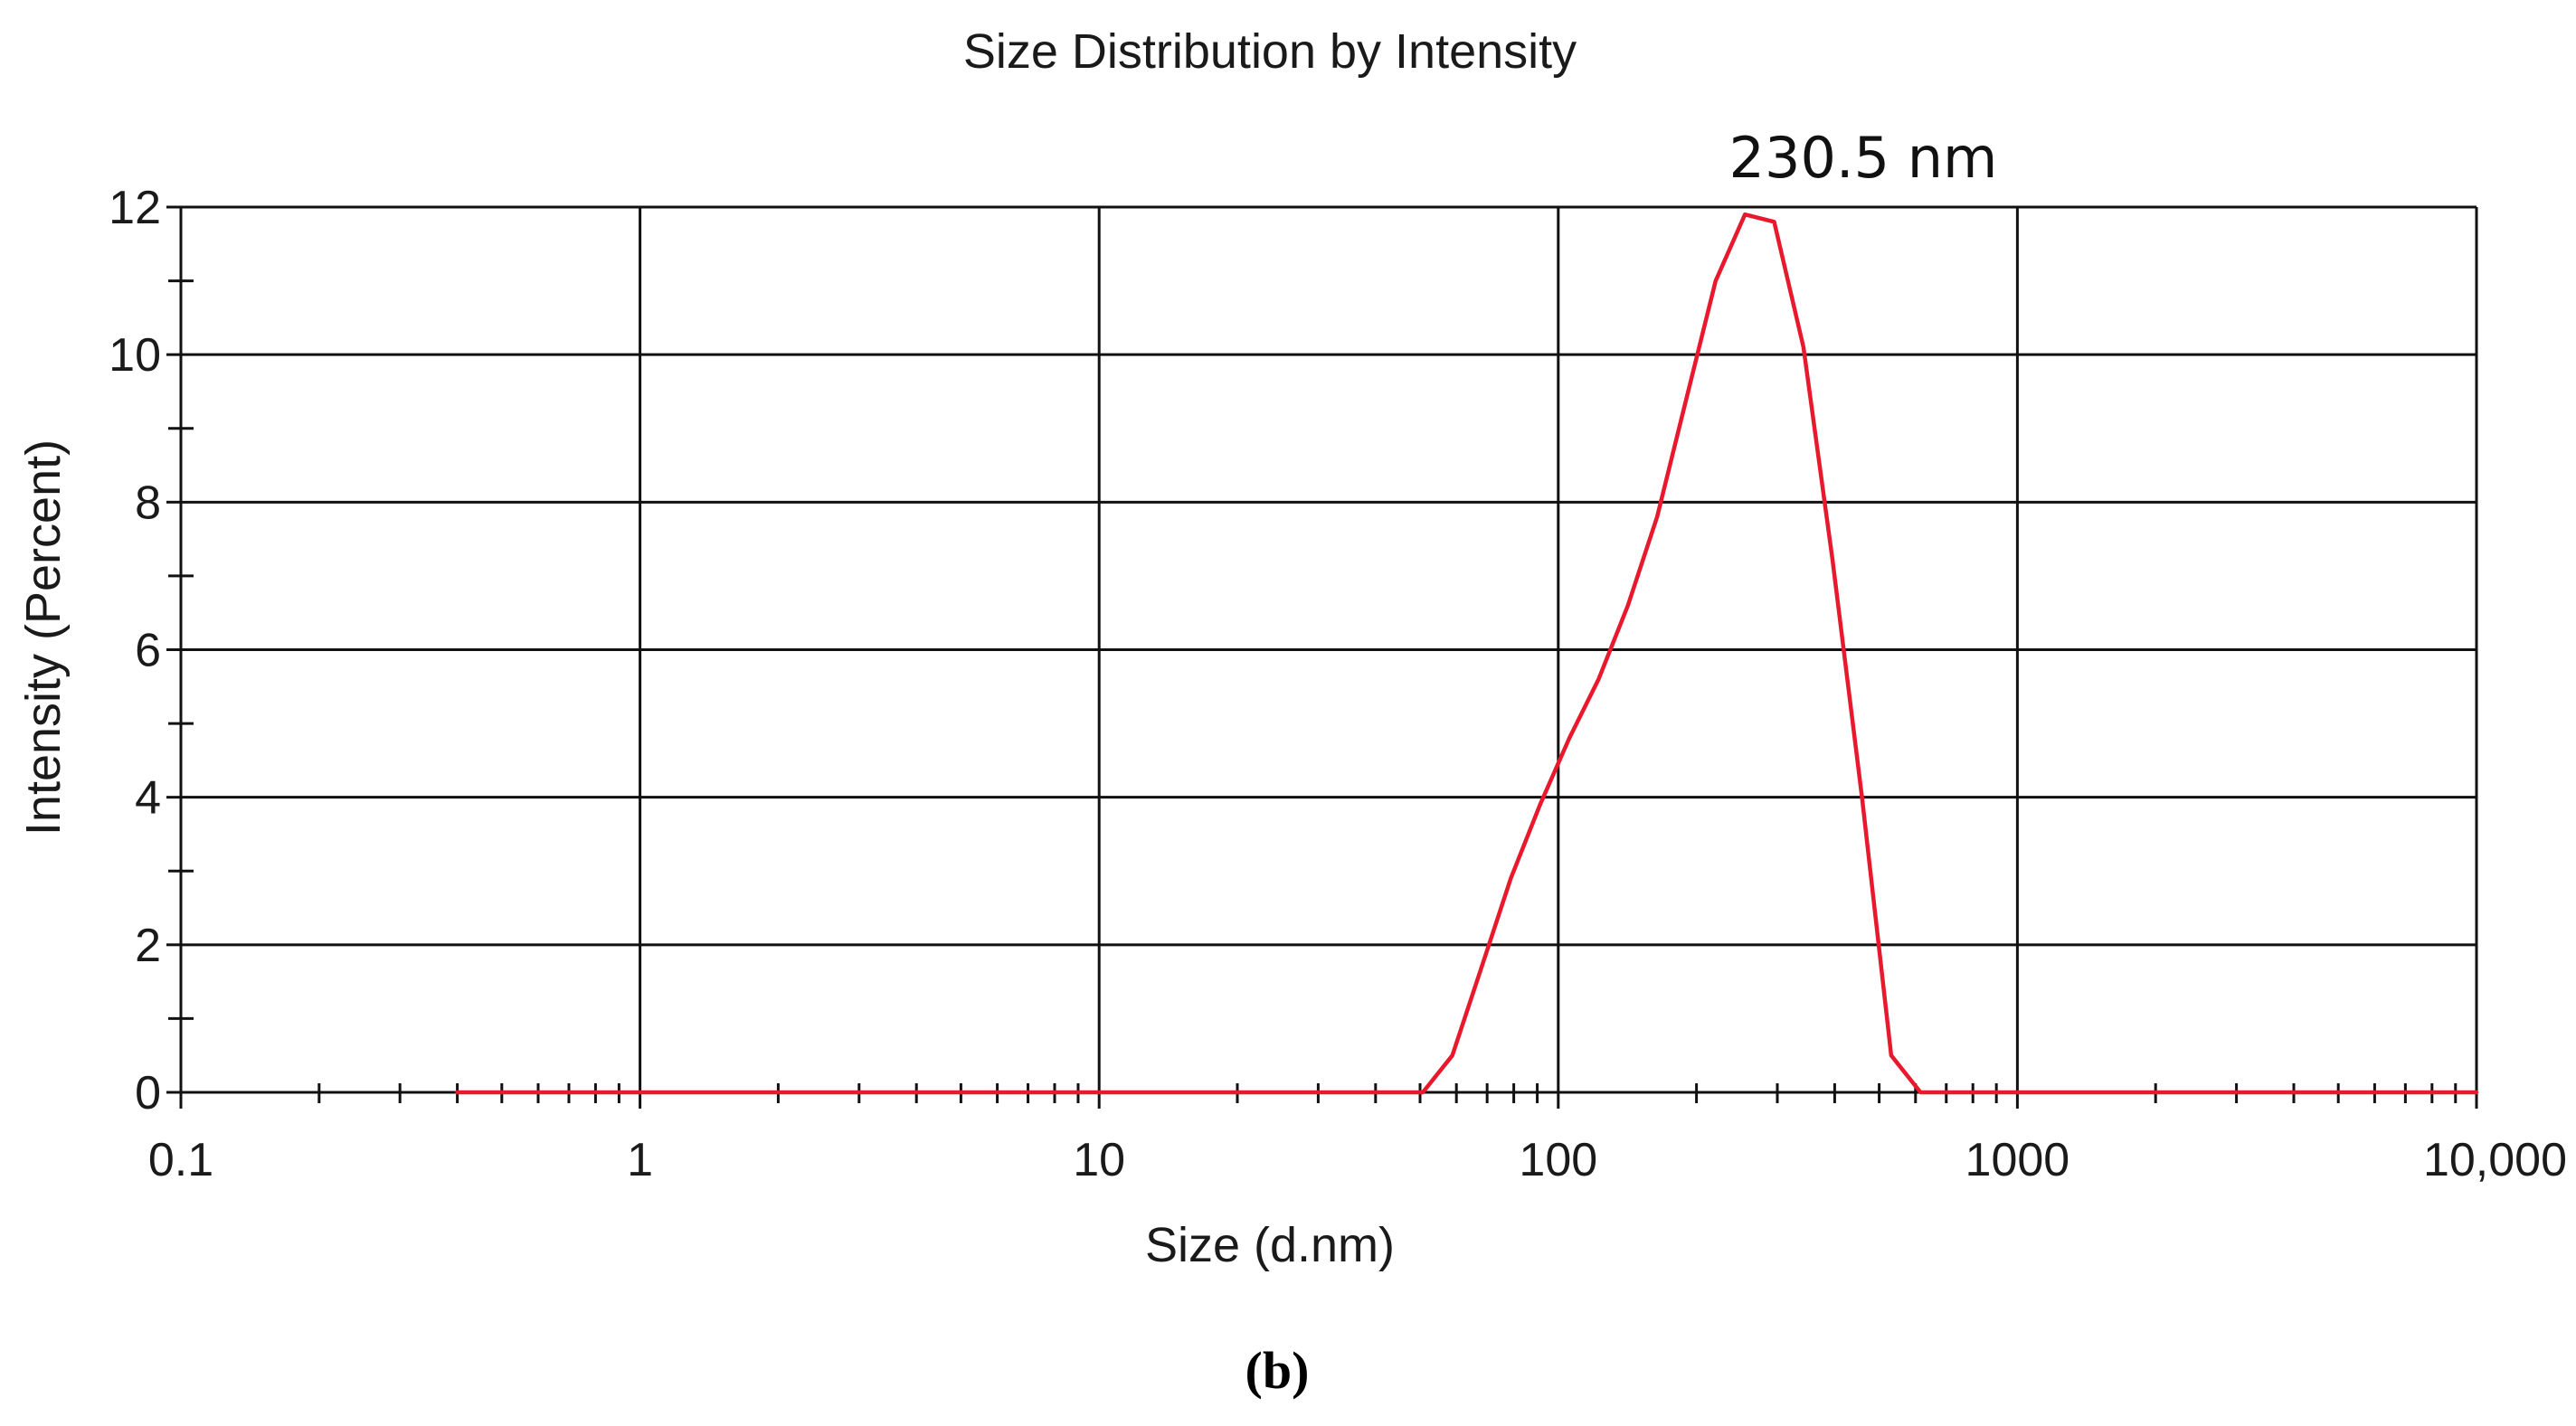  I want to click on y-tick-label: 8, so click(148, 503).